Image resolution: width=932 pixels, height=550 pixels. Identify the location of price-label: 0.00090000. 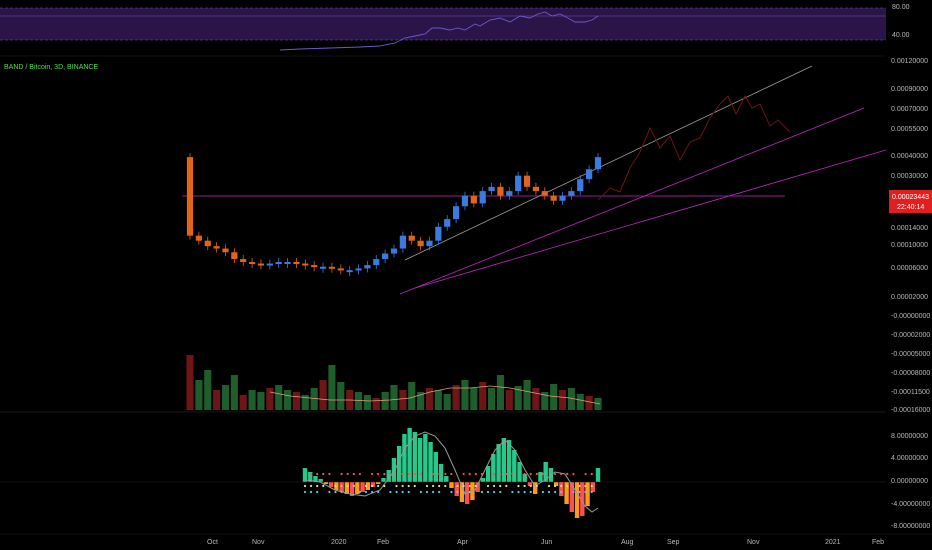
(909, 89).